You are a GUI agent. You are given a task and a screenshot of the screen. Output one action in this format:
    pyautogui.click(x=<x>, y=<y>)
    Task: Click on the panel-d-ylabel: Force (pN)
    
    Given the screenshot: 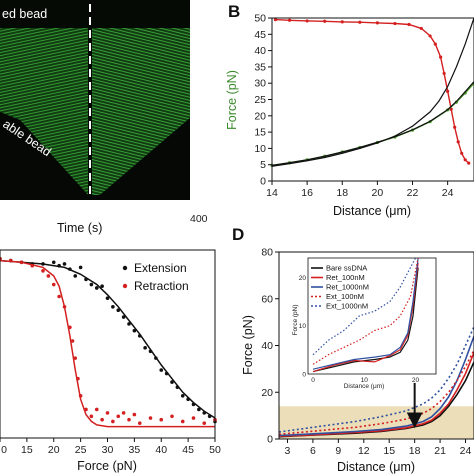 What is the action you would take?
    pyautogui.click(x=248, y=345)
    